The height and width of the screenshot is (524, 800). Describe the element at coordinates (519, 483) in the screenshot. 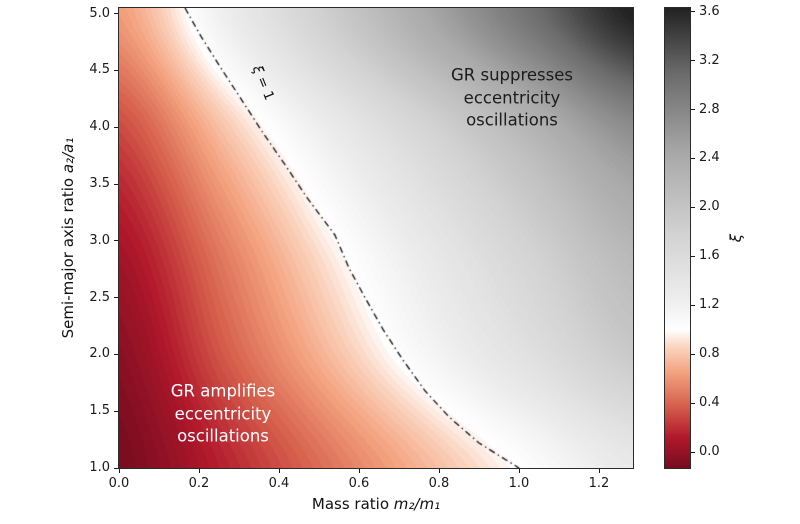

I see `x-tick-label: 1.0` at that location.